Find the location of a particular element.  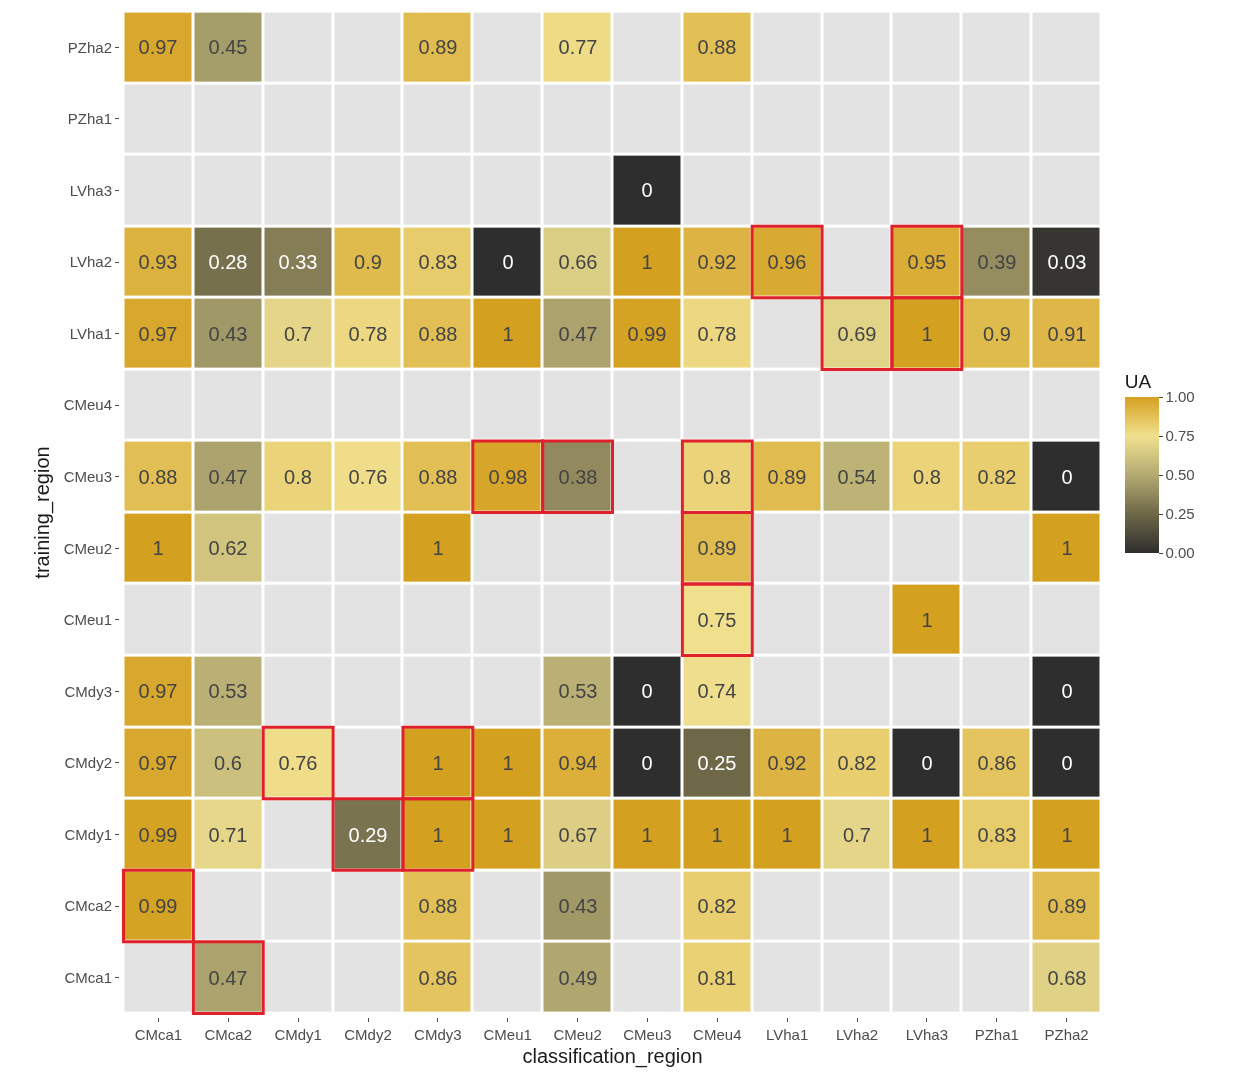

data-label: 0.33 is located at coordinates (298, 262).